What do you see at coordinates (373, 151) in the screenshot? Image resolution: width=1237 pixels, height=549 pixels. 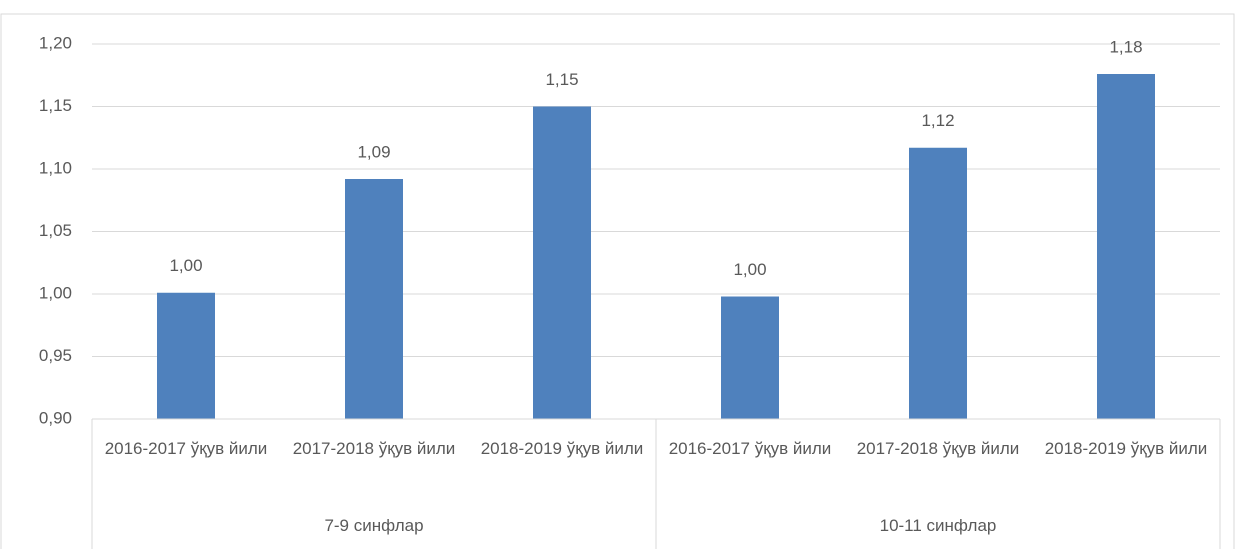 I see `data-label: 1,09` at bounding box center [373, 151].